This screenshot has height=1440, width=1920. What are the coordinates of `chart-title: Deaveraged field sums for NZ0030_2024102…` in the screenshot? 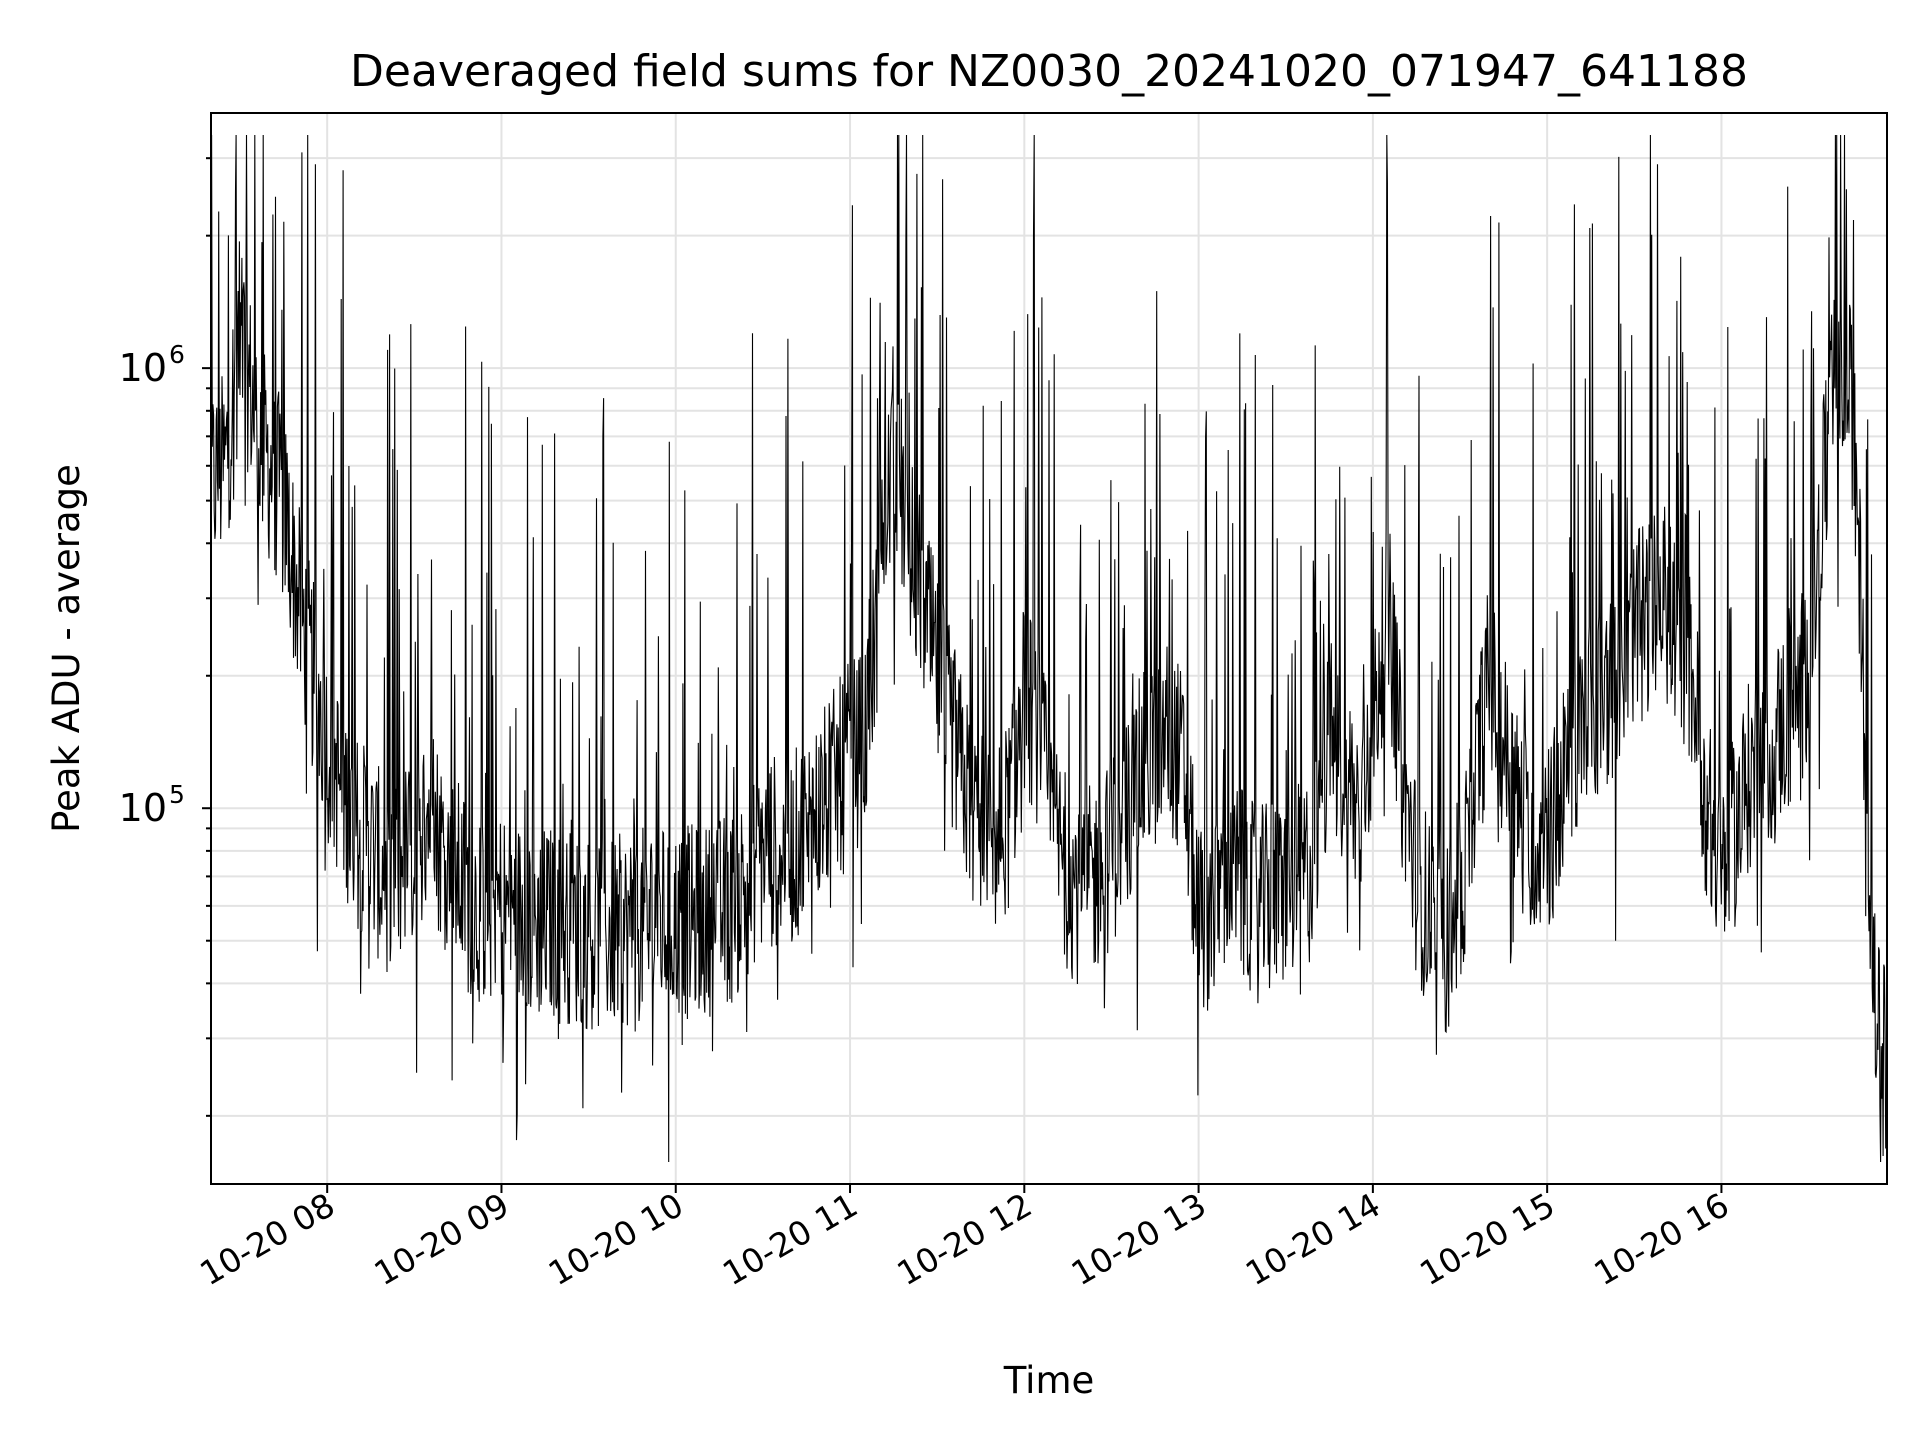 It's located at (1049, 71).